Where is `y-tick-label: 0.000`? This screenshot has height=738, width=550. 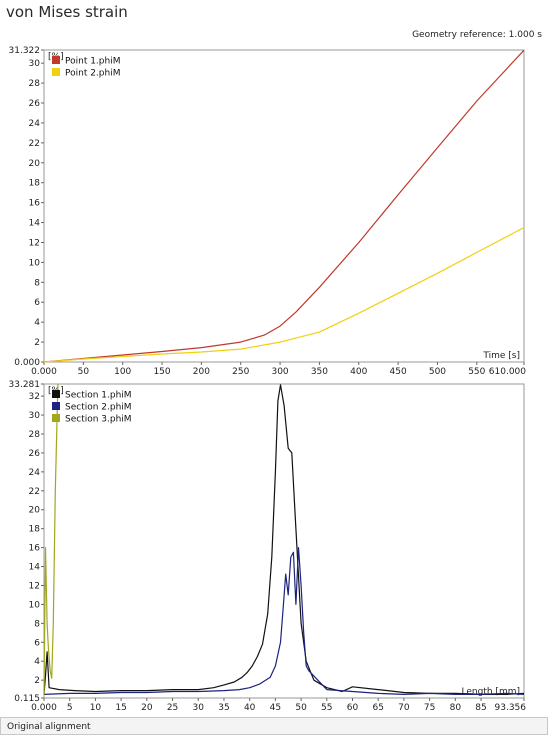
y-tick-label: 0.000 is located at coordinates (27, 363).